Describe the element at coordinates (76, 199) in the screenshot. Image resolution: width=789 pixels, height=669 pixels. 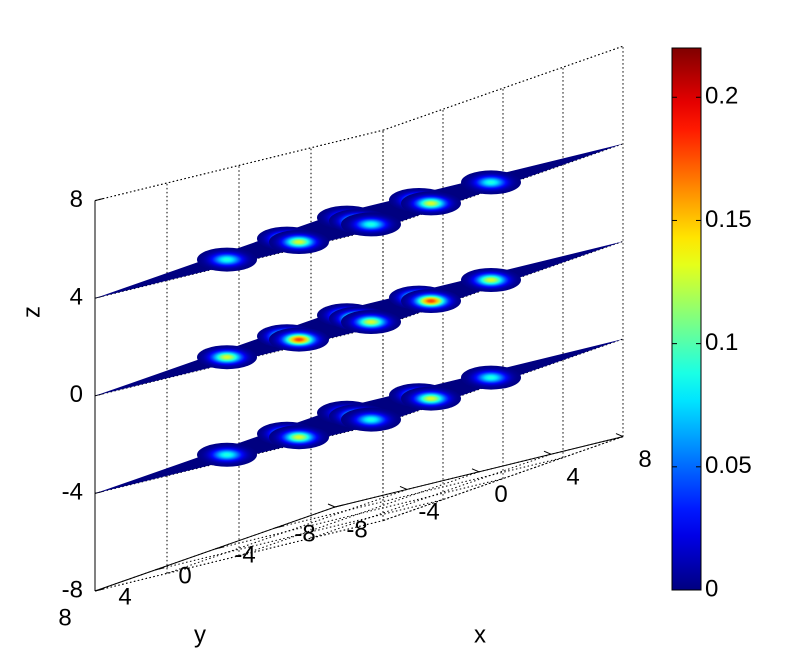
I see `z-tick-label: 8` at that location.